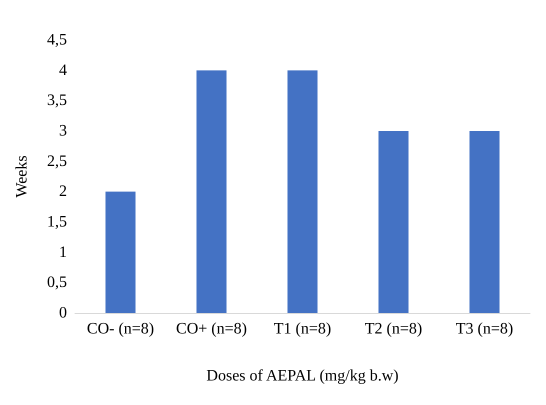 This screenshot has height=405, width=546. What do you see at coordinates (120, 329) in the screenshot?
I see `x-tick-label: CO- (n=8)` at bounding box center [120, 329].